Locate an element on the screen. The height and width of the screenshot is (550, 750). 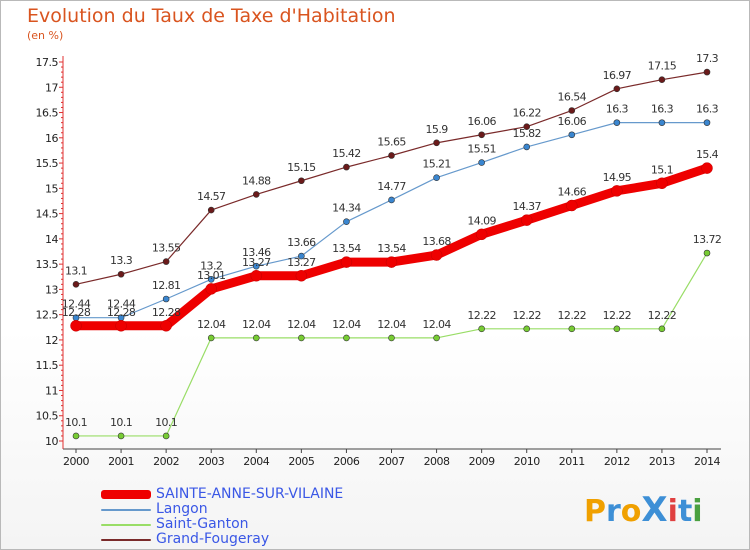
data-label: 14.37 is located at coordinates (526, 206).